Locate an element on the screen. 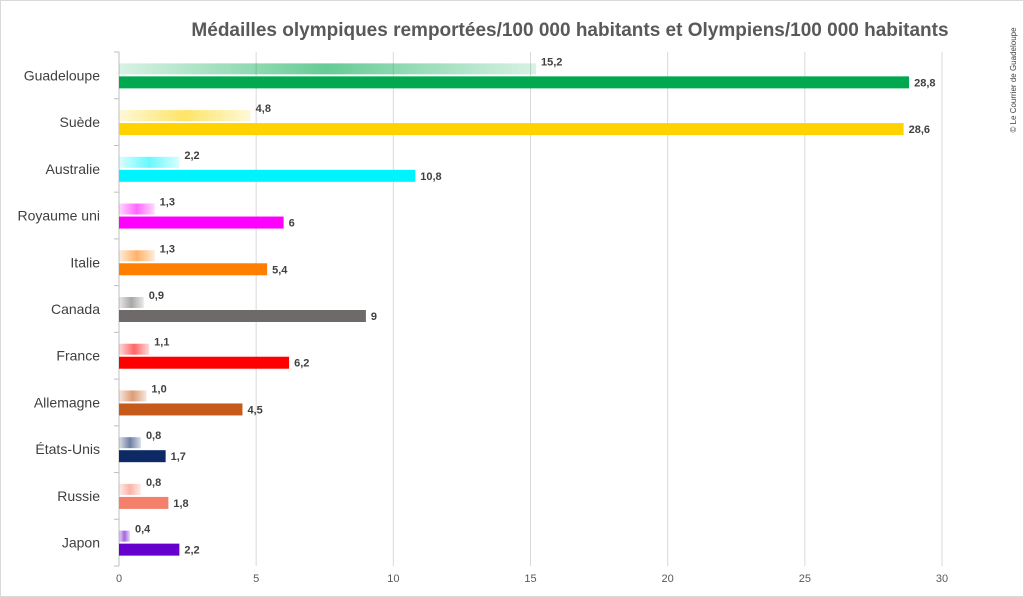 This screenshot has height=597, width=1024. category-label: Russie is located at coordinates (78, 496).